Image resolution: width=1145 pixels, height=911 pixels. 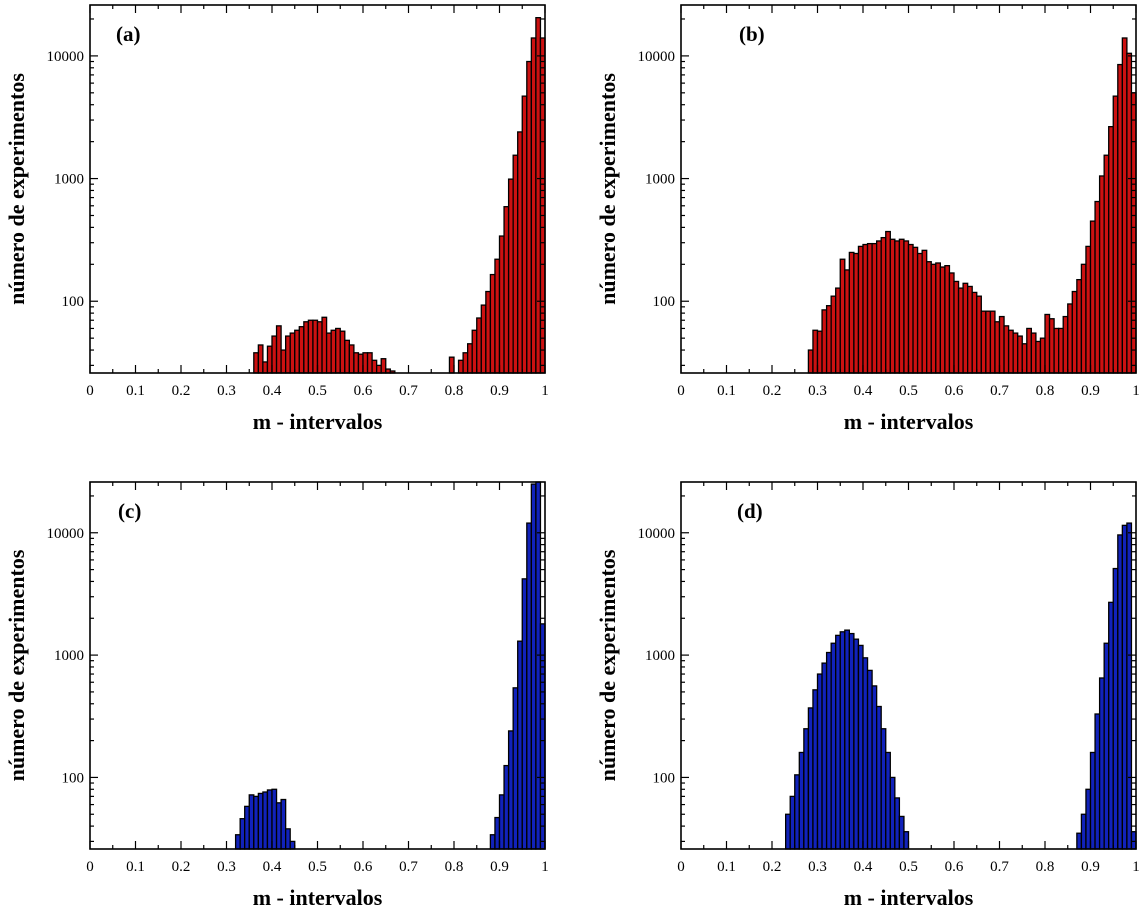 What do you see at coordinates (181, 391) in the screenshot?
I see `x-tick-label: 0.2` at bounding box center [181, 391].